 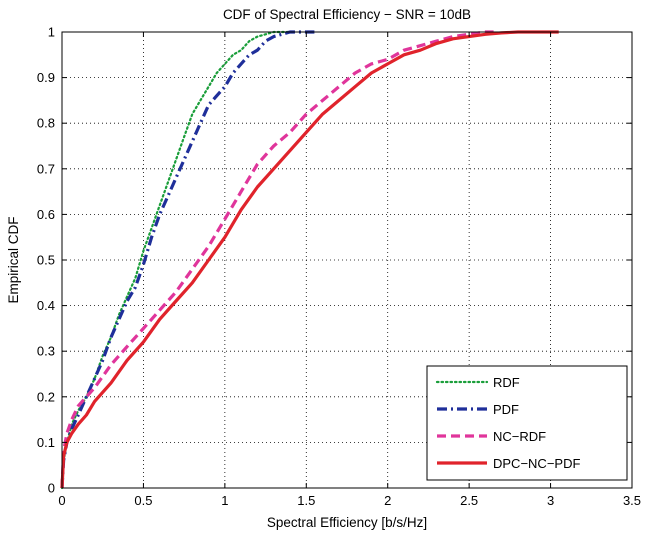 I want to click on legend-box, so click(x=527, y=423).